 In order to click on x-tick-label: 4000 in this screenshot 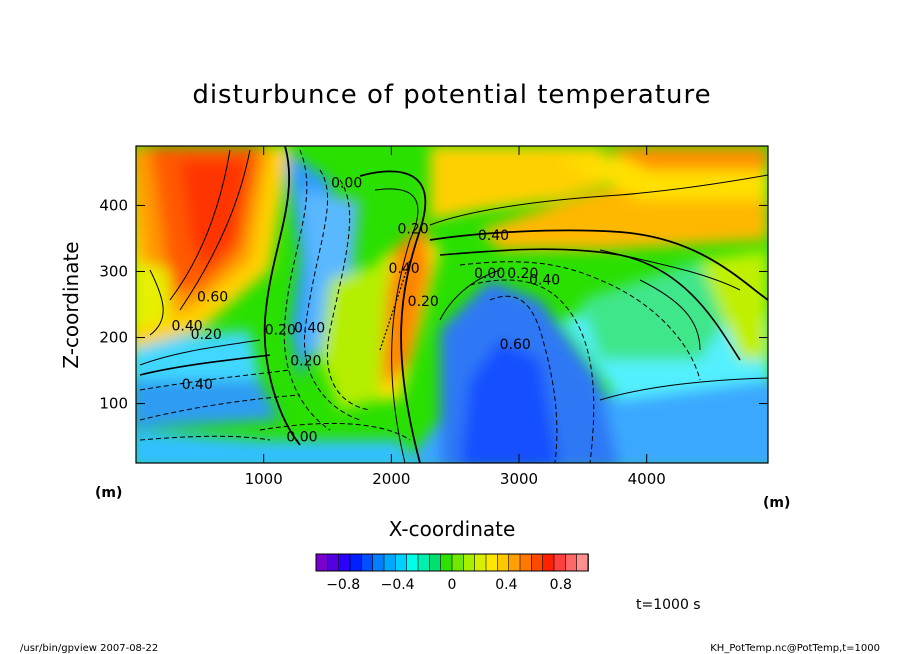, I will do `click(647, 479)`.